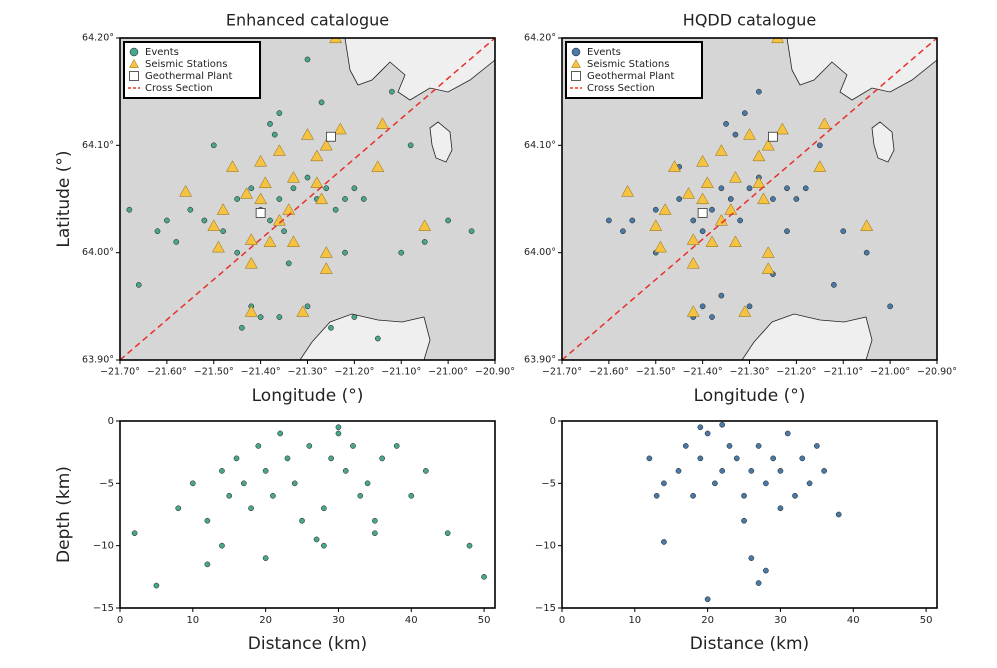  Describe the element at coordinates (628, 64) in the screenshot. I see `legend-label: Seismic Stations` at that location.